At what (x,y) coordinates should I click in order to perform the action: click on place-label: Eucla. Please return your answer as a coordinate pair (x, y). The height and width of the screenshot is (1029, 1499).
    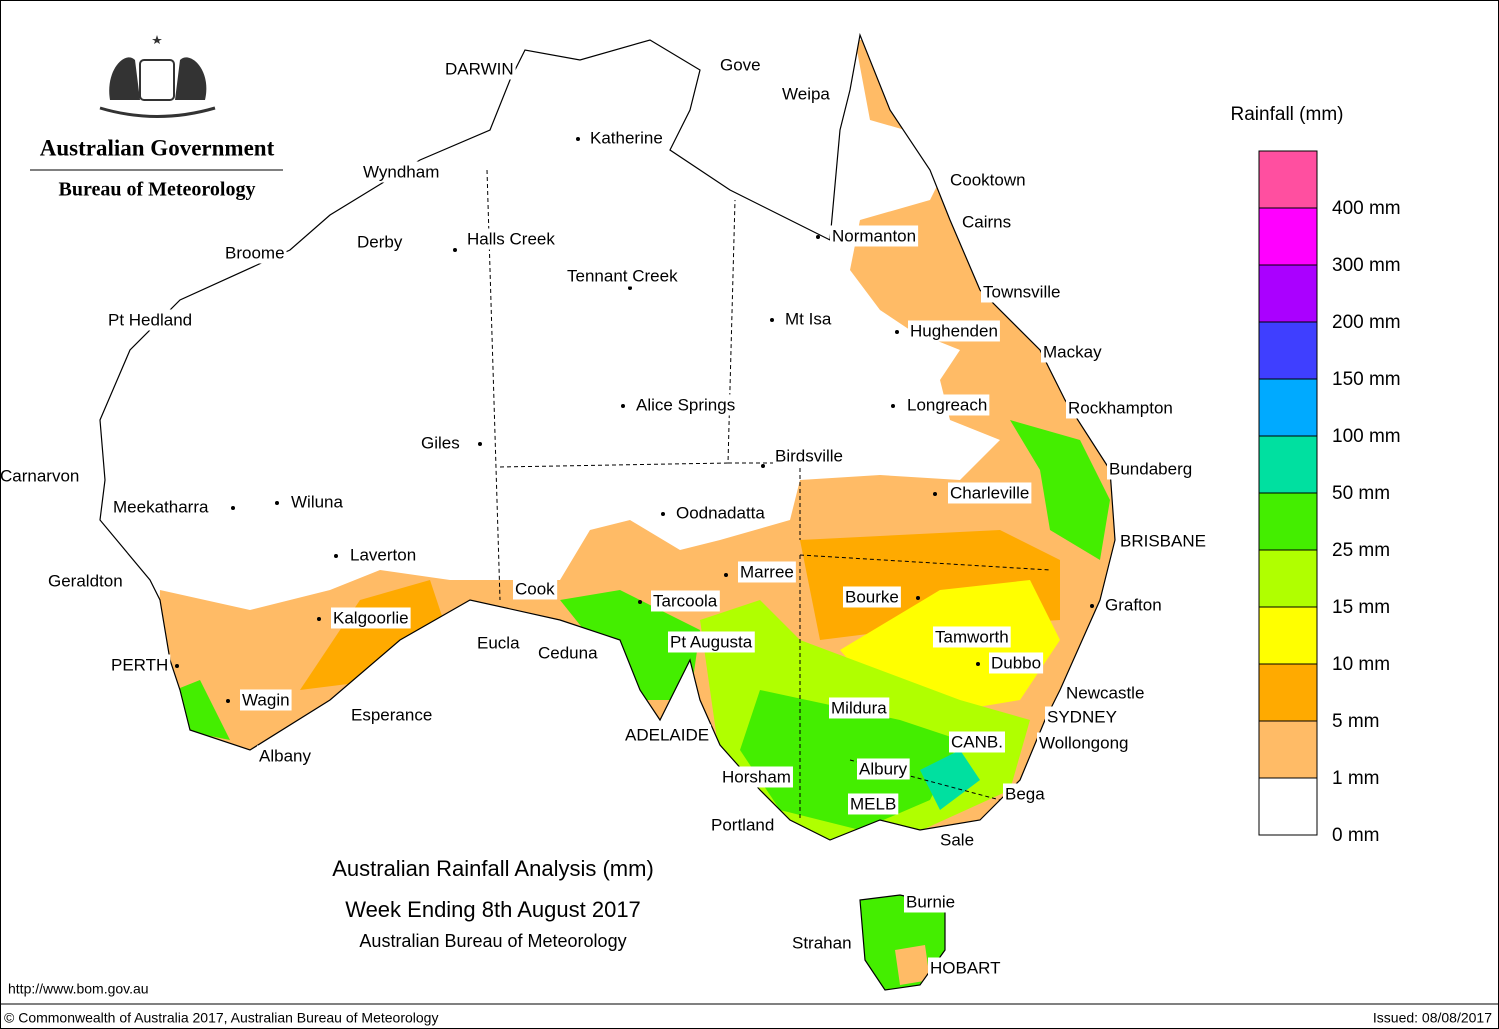
    Looking at the image, I should click on (498, 642).